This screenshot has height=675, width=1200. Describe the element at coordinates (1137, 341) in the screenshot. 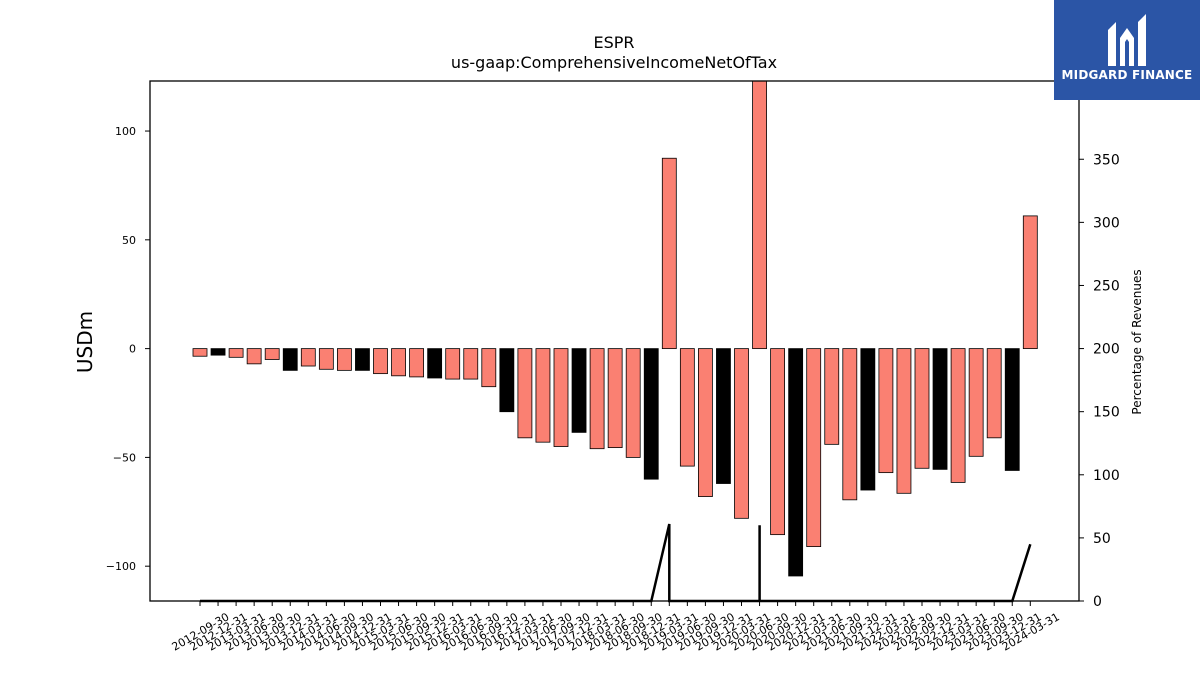

I see `y2-axis-label: Percentage of Revenues` at that location.